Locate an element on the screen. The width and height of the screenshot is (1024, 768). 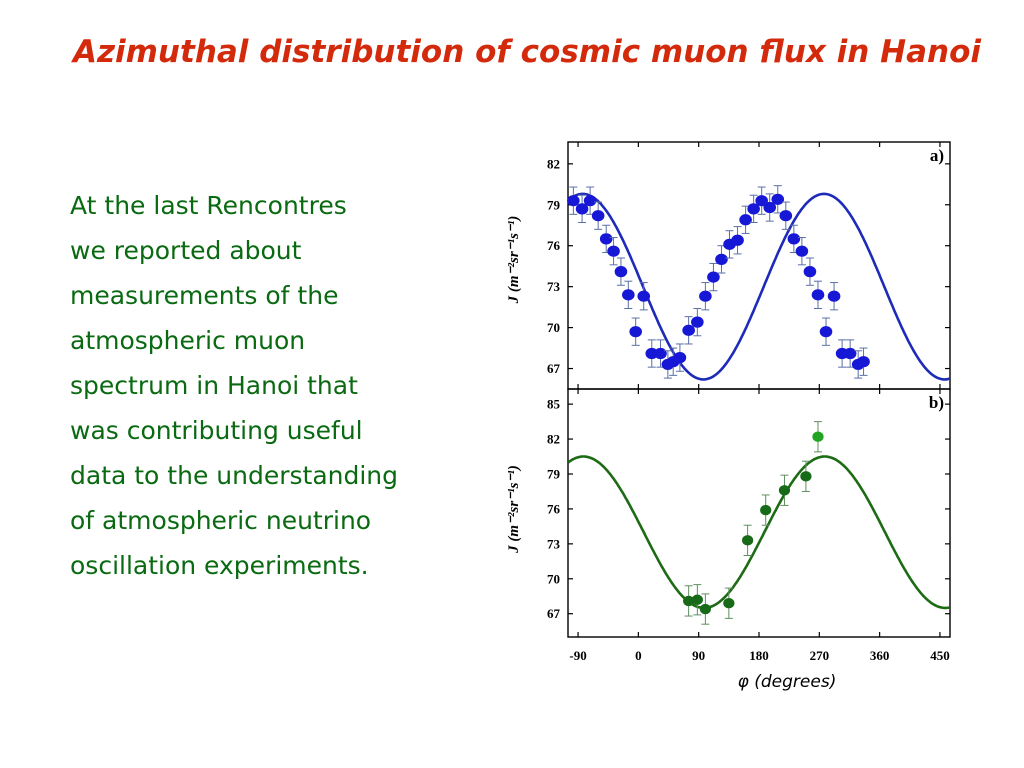
body-line: we reported about is located at coordinates (186, 250).